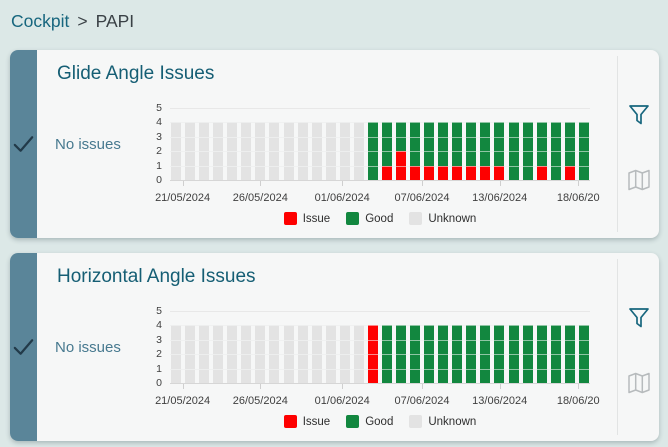 The image size is (668, 447). Describe the element at coordinates (638, 144) in the screenshot. I see `card-icon-rail` at that location.